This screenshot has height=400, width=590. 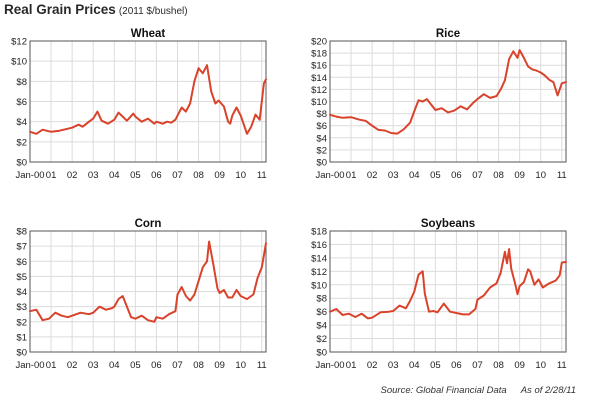 What do you see at coordinates (21, 82) in the screenshot?
I see `wheat-y-tick-label: $8` at bounding box center [21, 82].